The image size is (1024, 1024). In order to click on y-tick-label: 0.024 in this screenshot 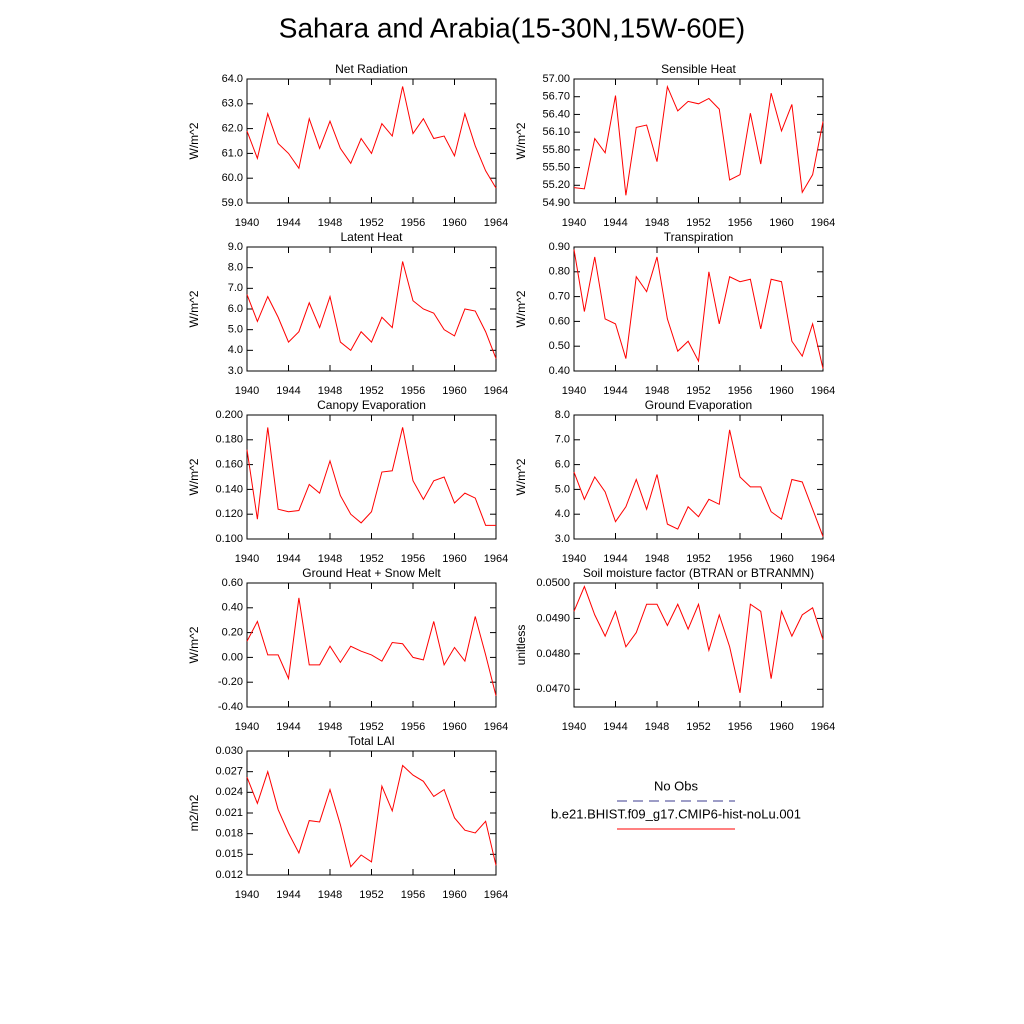, I will do `click(229, 792)`.